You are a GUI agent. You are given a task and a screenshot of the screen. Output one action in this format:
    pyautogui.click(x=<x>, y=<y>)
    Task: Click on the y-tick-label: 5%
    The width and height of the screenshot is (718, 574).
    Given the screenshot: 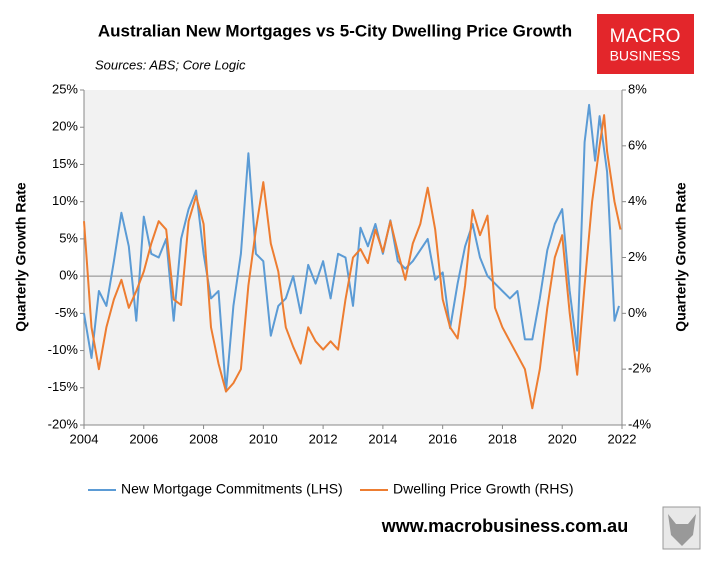 What is the action you would take?
    pyautogui.click(x=68, y=237)
    